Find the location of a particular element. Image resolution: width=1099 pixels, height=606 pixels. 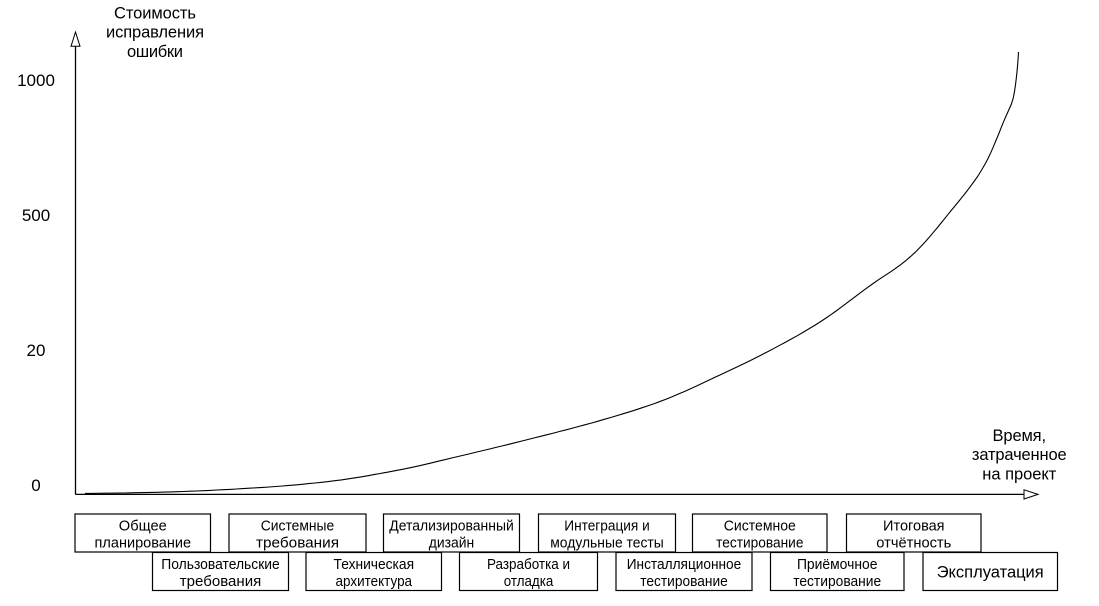

svg-text: модульные тесты is located at coordinates (607, 543).